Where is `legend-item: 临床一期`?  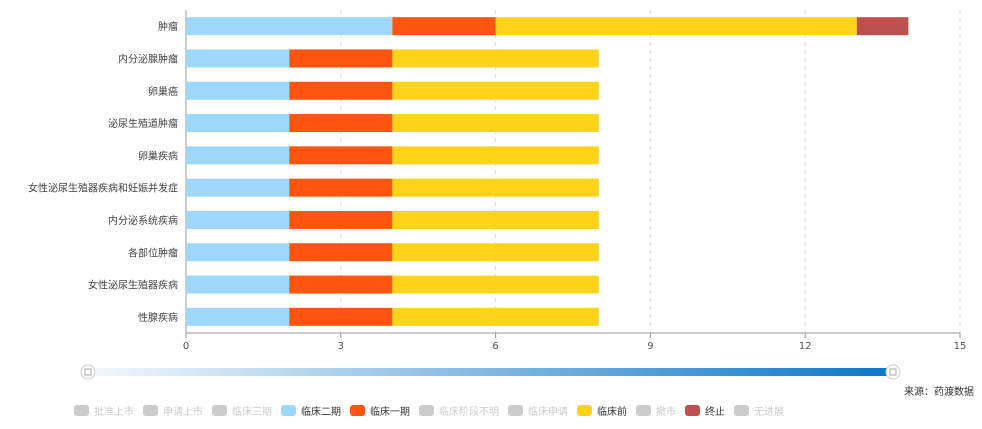
legend-item: 临床一期 is located at coordinates (380, 410).